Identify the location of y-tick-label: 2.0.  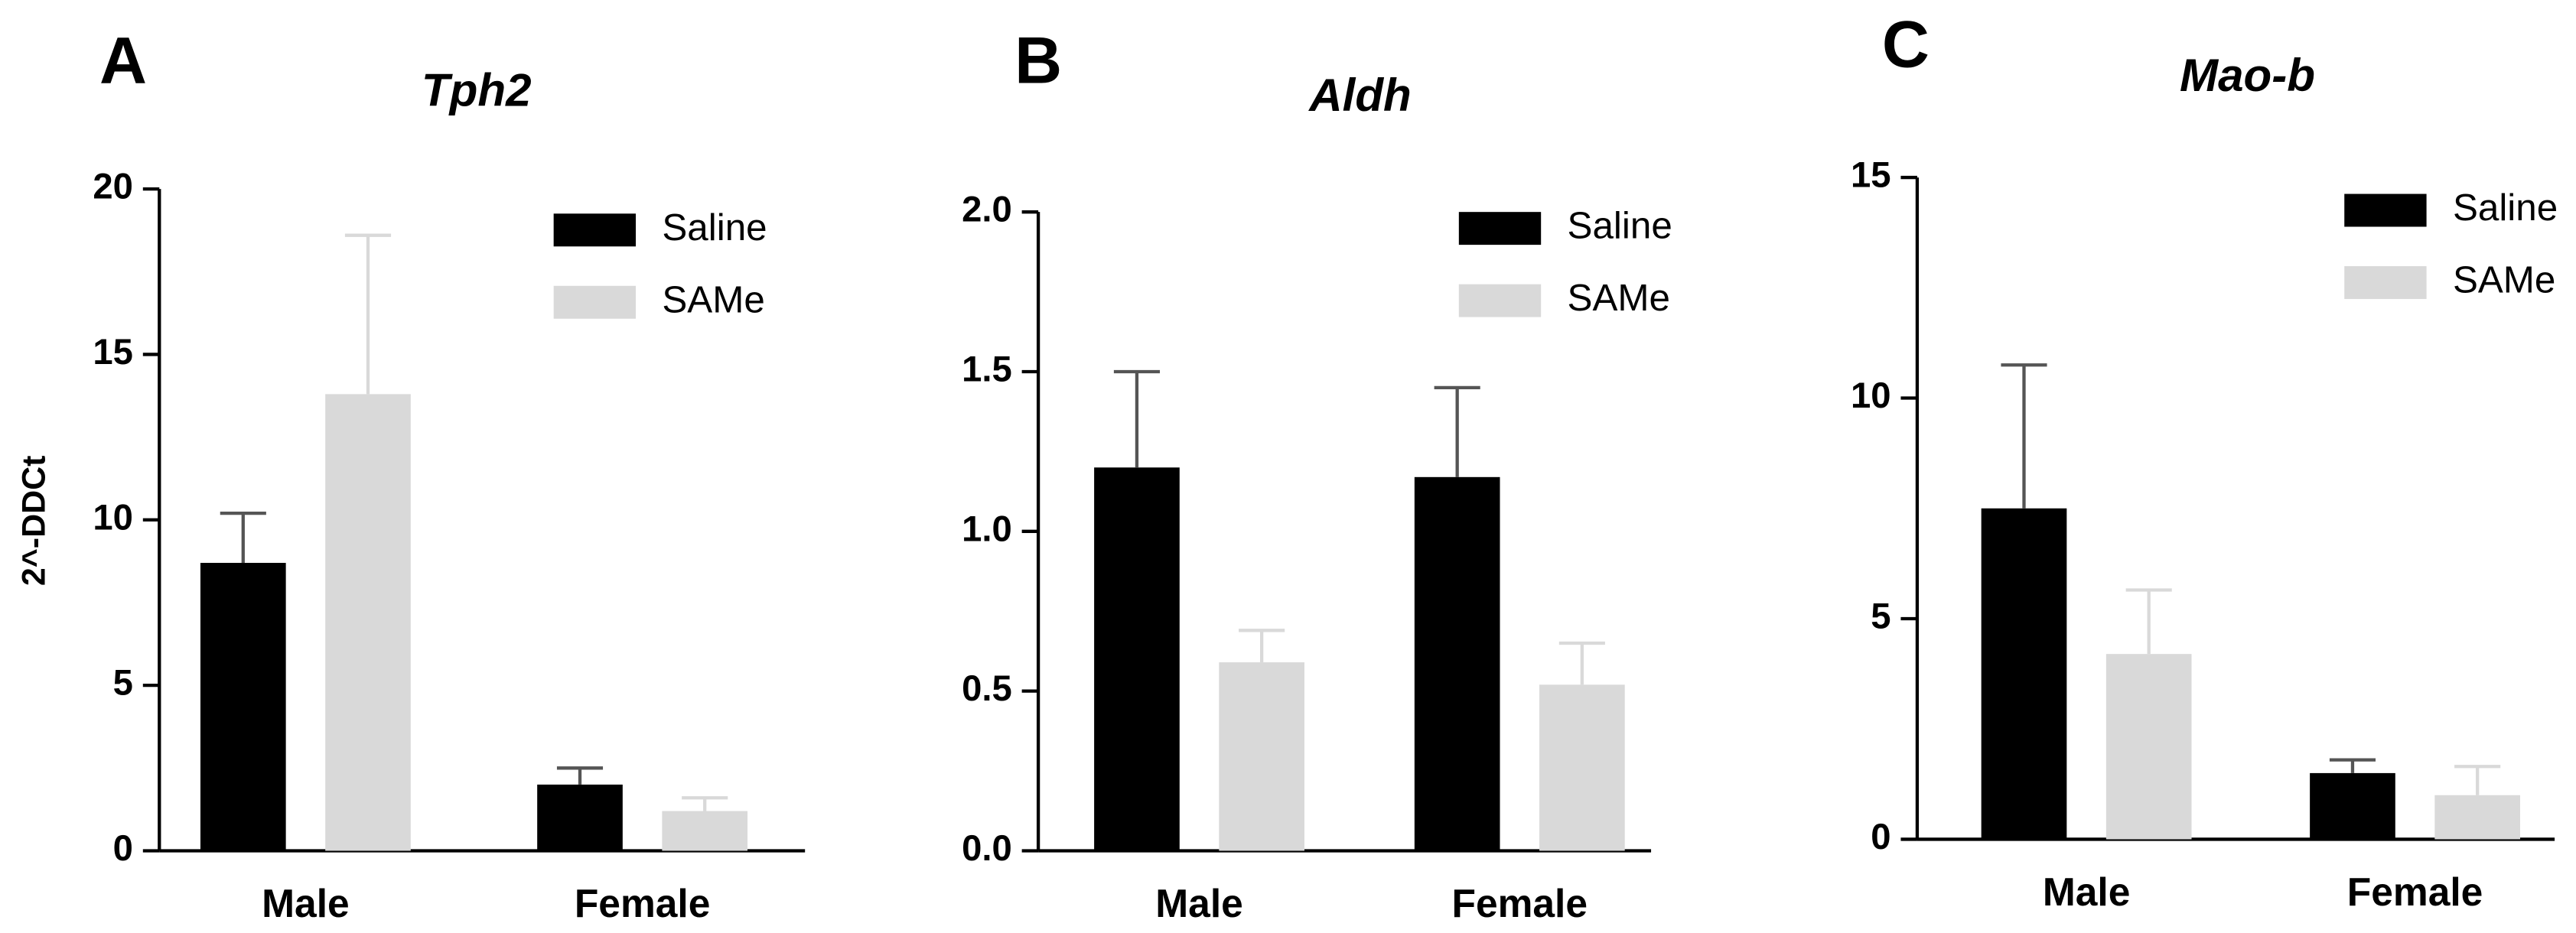
(987, 210).